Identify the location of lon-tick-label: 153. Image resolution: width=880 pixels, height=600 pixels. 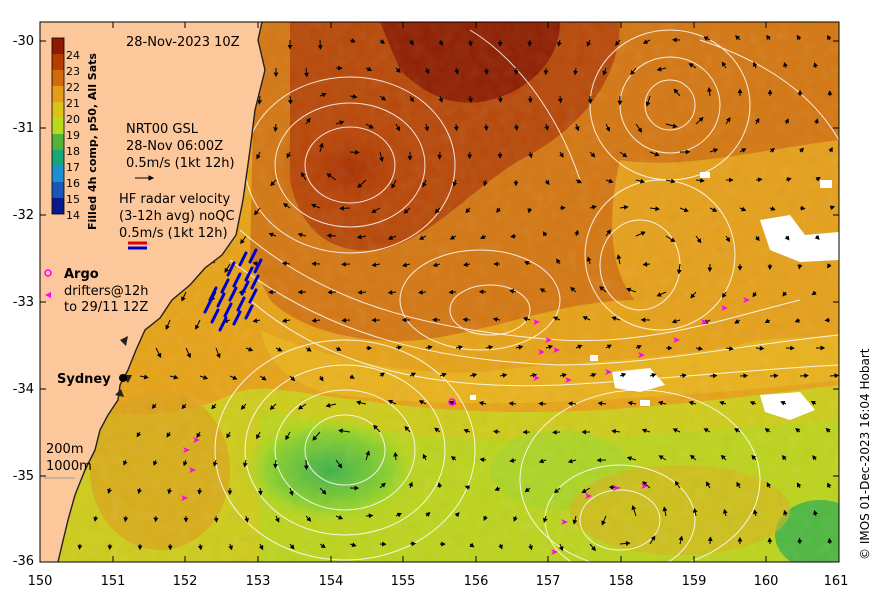
(258, 581).